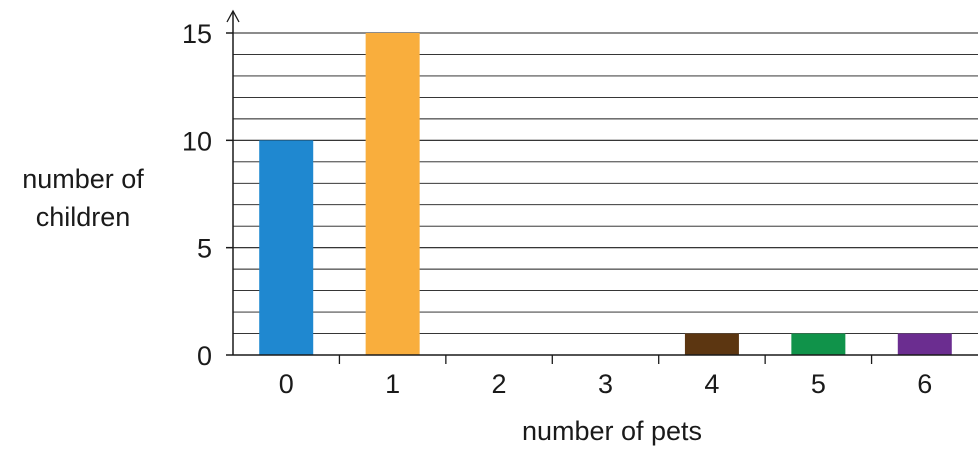 The width and height of the screenshot is (978, 453). Describe the element at coordinates (197, 34) in the screenshot. I see `y-tick-label: 15` at that location.